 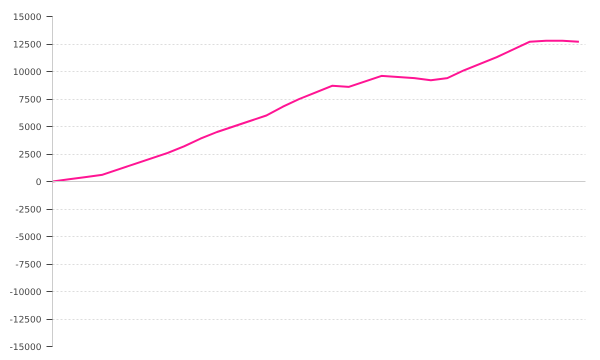 What do you see at coordinates (28, 211) in the screenshot?
I see `y-tick-label: -2500` at bounding box center [28, 211].